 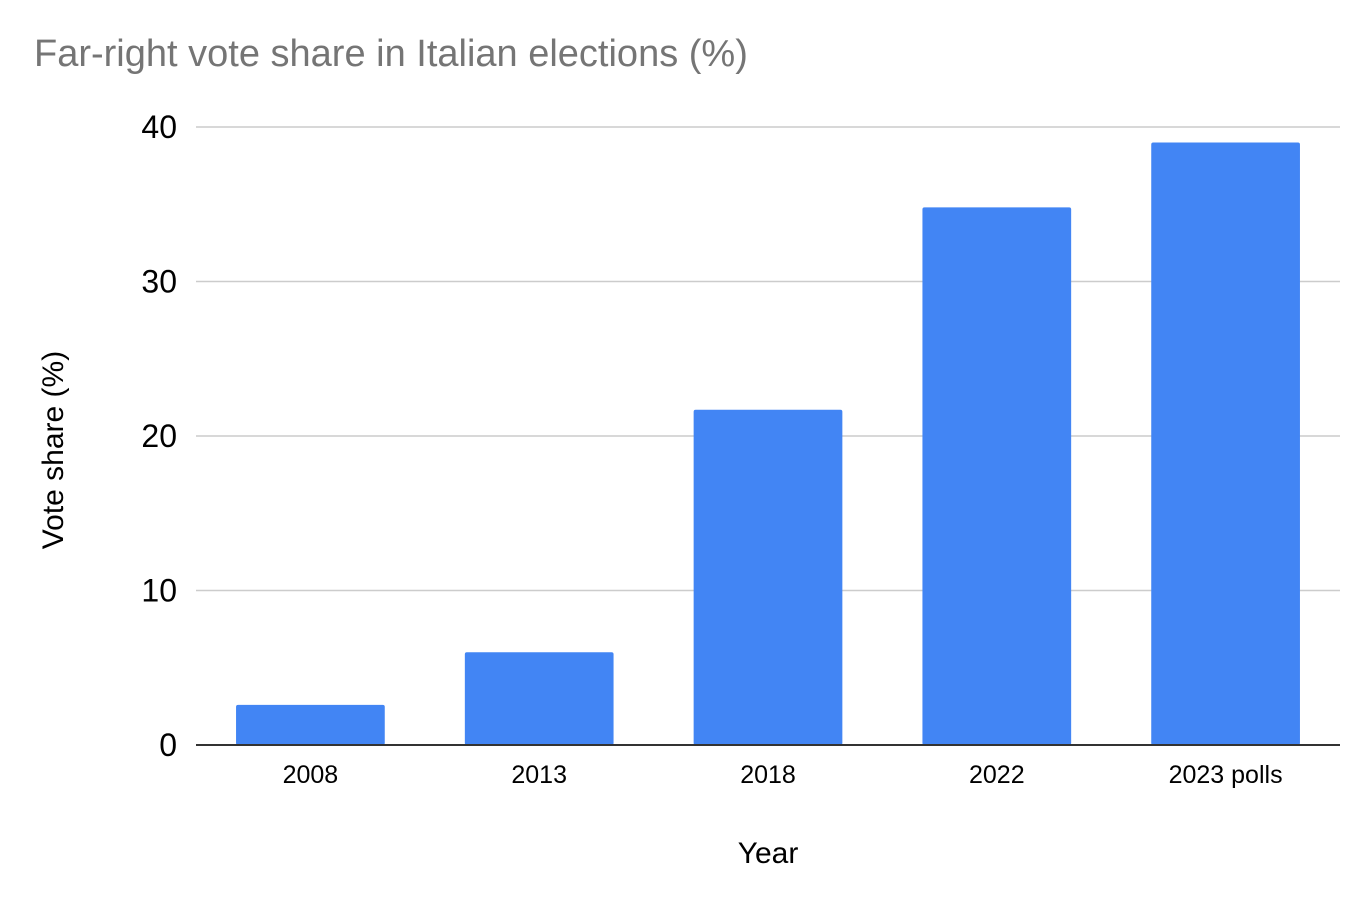 What do you see at coordinates (768, 853) in the screenshot?
I see `x-axis-label: Year` at bounding box center [768, 853].